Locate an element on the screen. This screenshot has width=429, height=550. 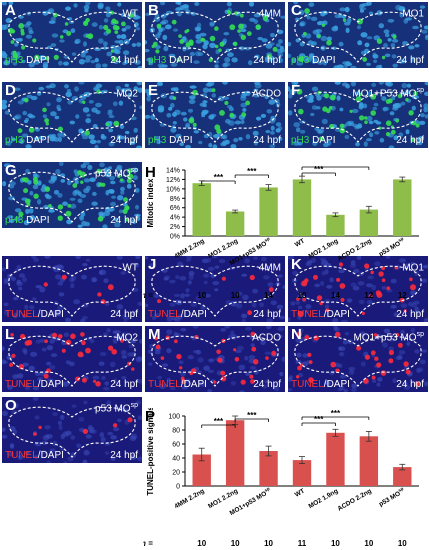
n-value: 11 is located at coordinates (302, 543).